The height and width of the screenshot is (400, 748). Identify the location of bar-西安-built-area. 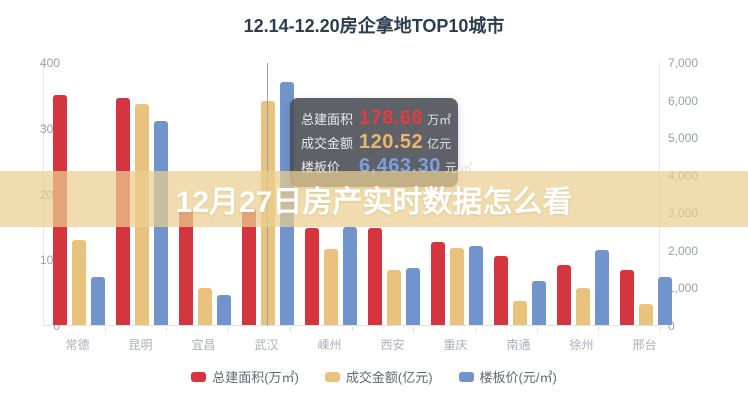
(374, 276).